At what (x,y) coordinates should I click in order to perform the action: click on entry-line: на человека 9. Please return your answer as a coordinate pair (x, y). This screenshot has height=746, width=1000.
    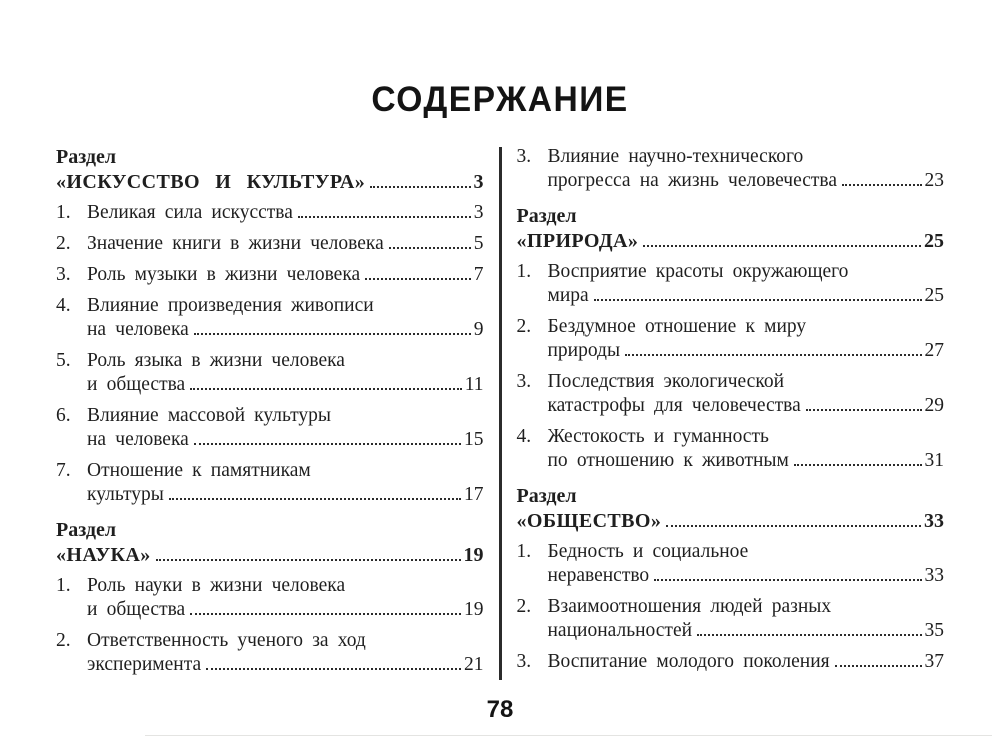
    Looking at the image, I should click on (285, 330).